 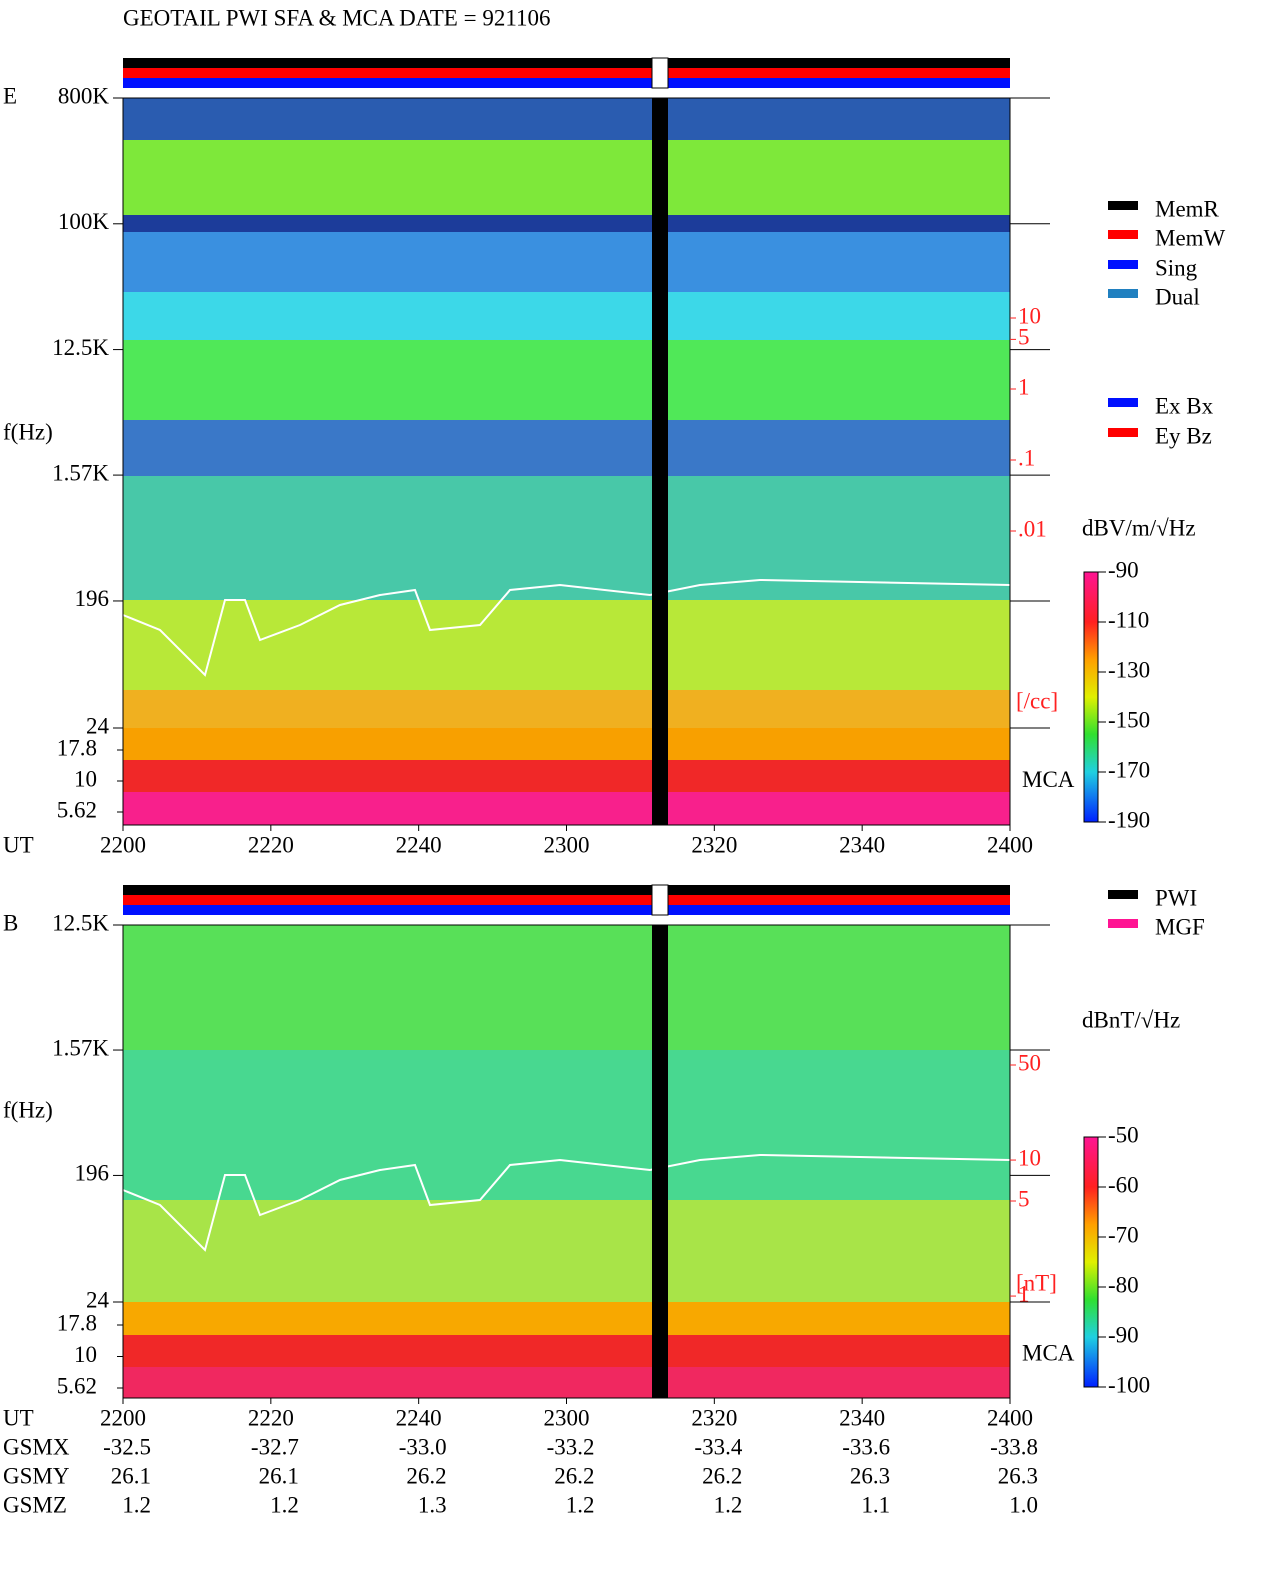 I want to click on ephemeris-value: 1.1, so click(x=875, y=1504).